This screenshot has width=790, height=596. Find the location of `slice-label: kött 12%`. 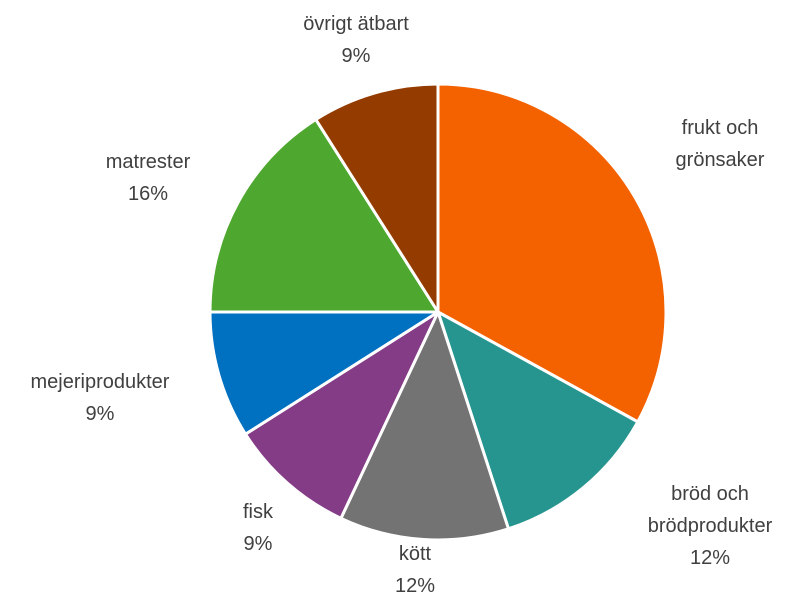

slice-label: kött 12% is located at coordinates (415, 567).